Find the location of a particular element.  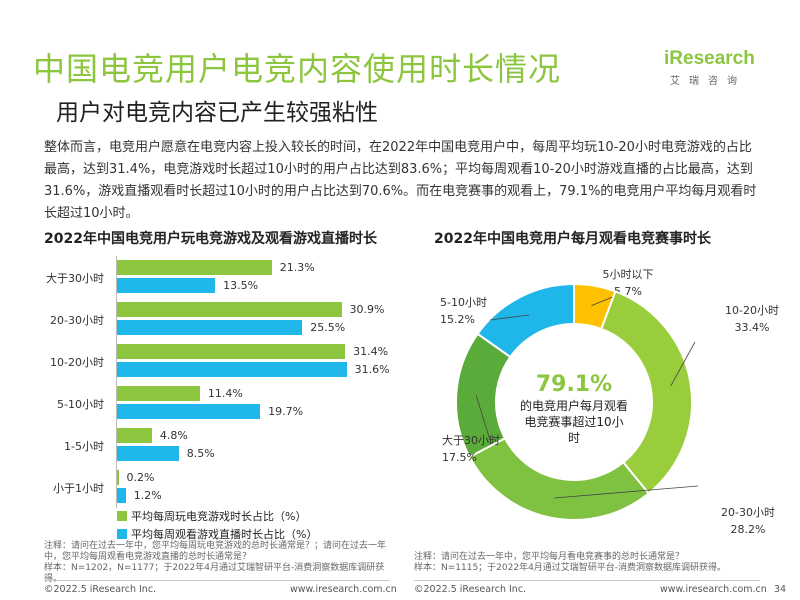

bar-value-label: 31.6% is located at coordinates (372, 369).